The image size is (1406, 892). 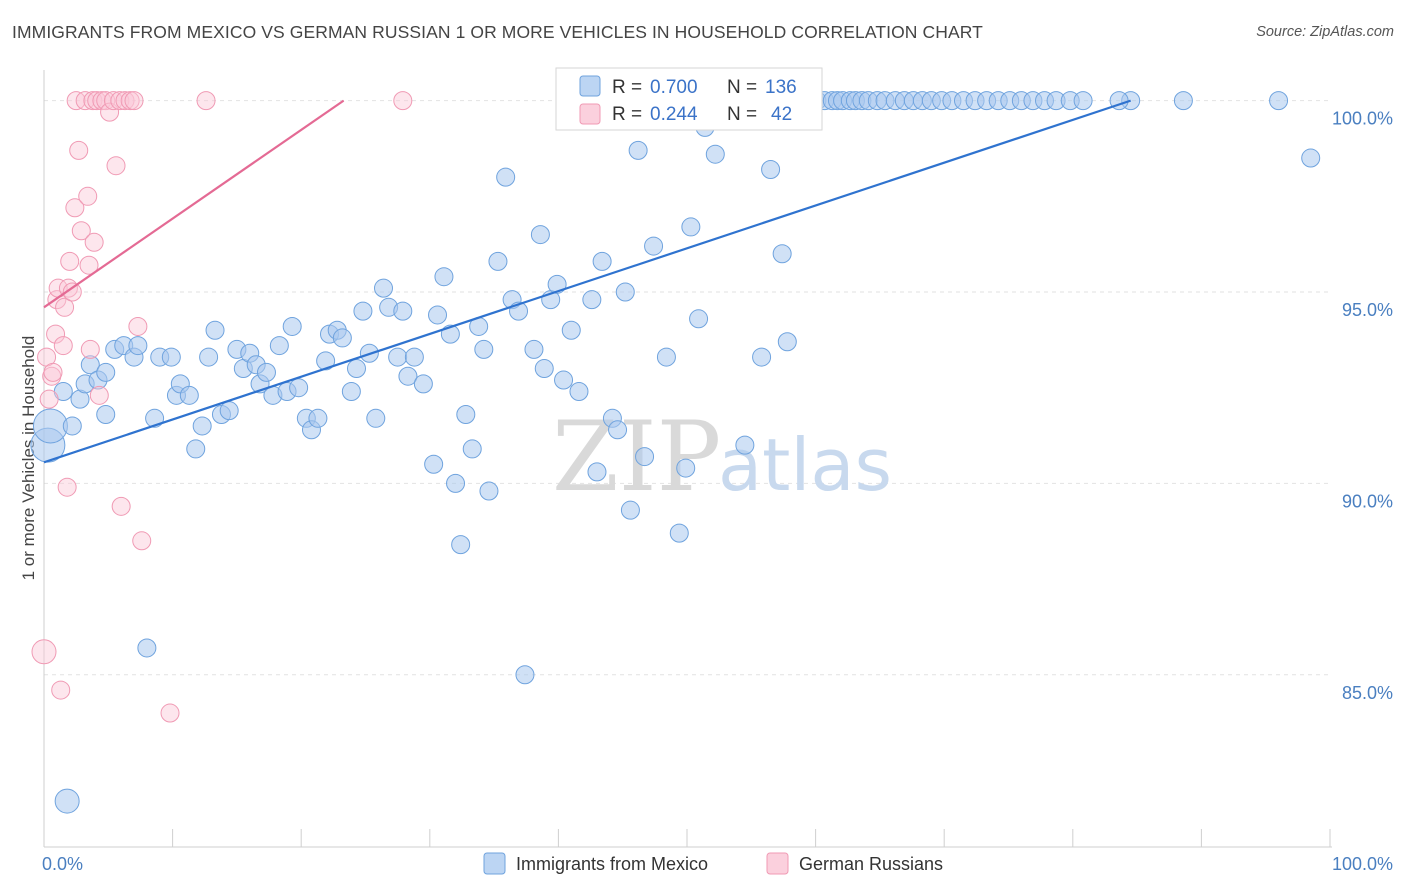 I want to click on legend-label-immigrants-from-mexico: Immigrants from Mexico, so click(x=612, y=864).